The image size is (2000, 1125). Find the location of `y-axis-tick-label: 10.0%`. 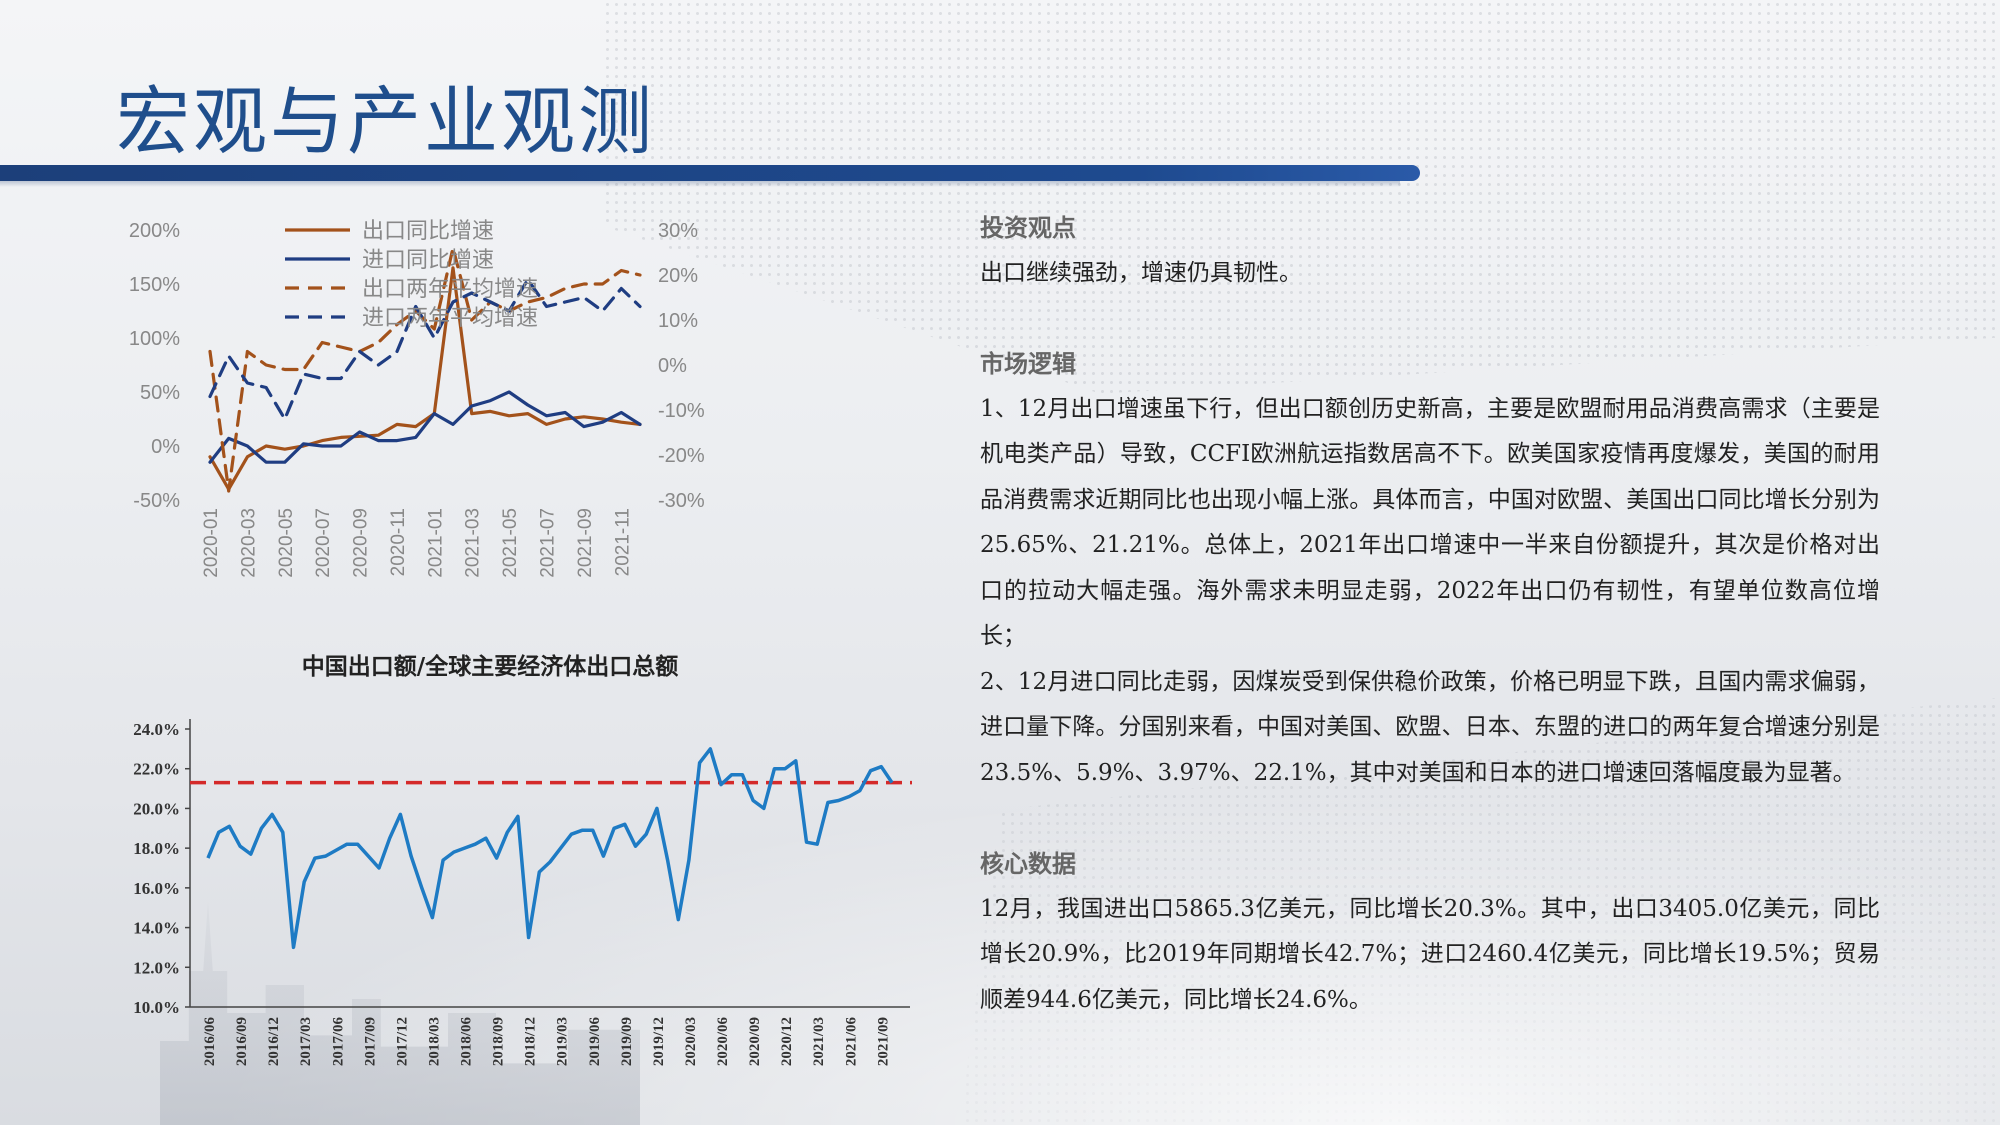

y-axis-tick-label: 10.0% is located at coordinates (156, 1007).